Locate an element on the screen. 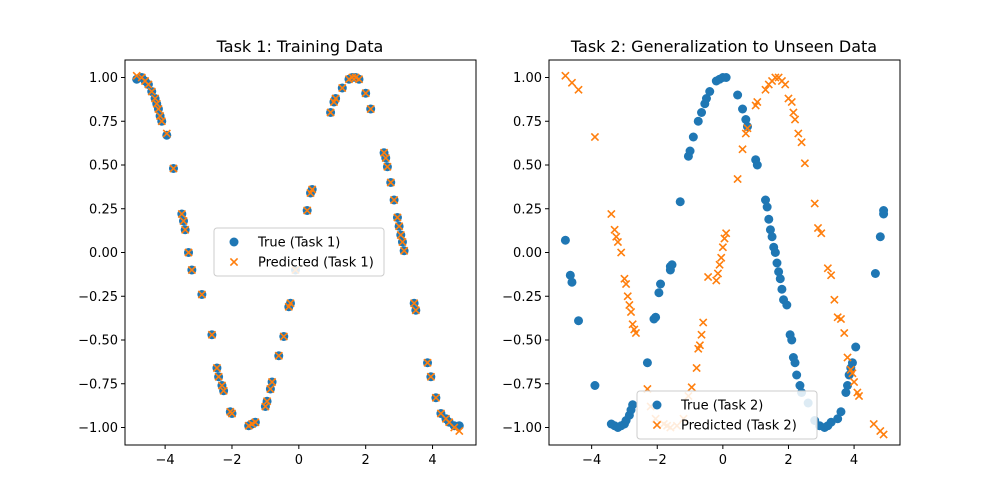  task2-xtick-label: 0 is located at coordinates (723, 460).